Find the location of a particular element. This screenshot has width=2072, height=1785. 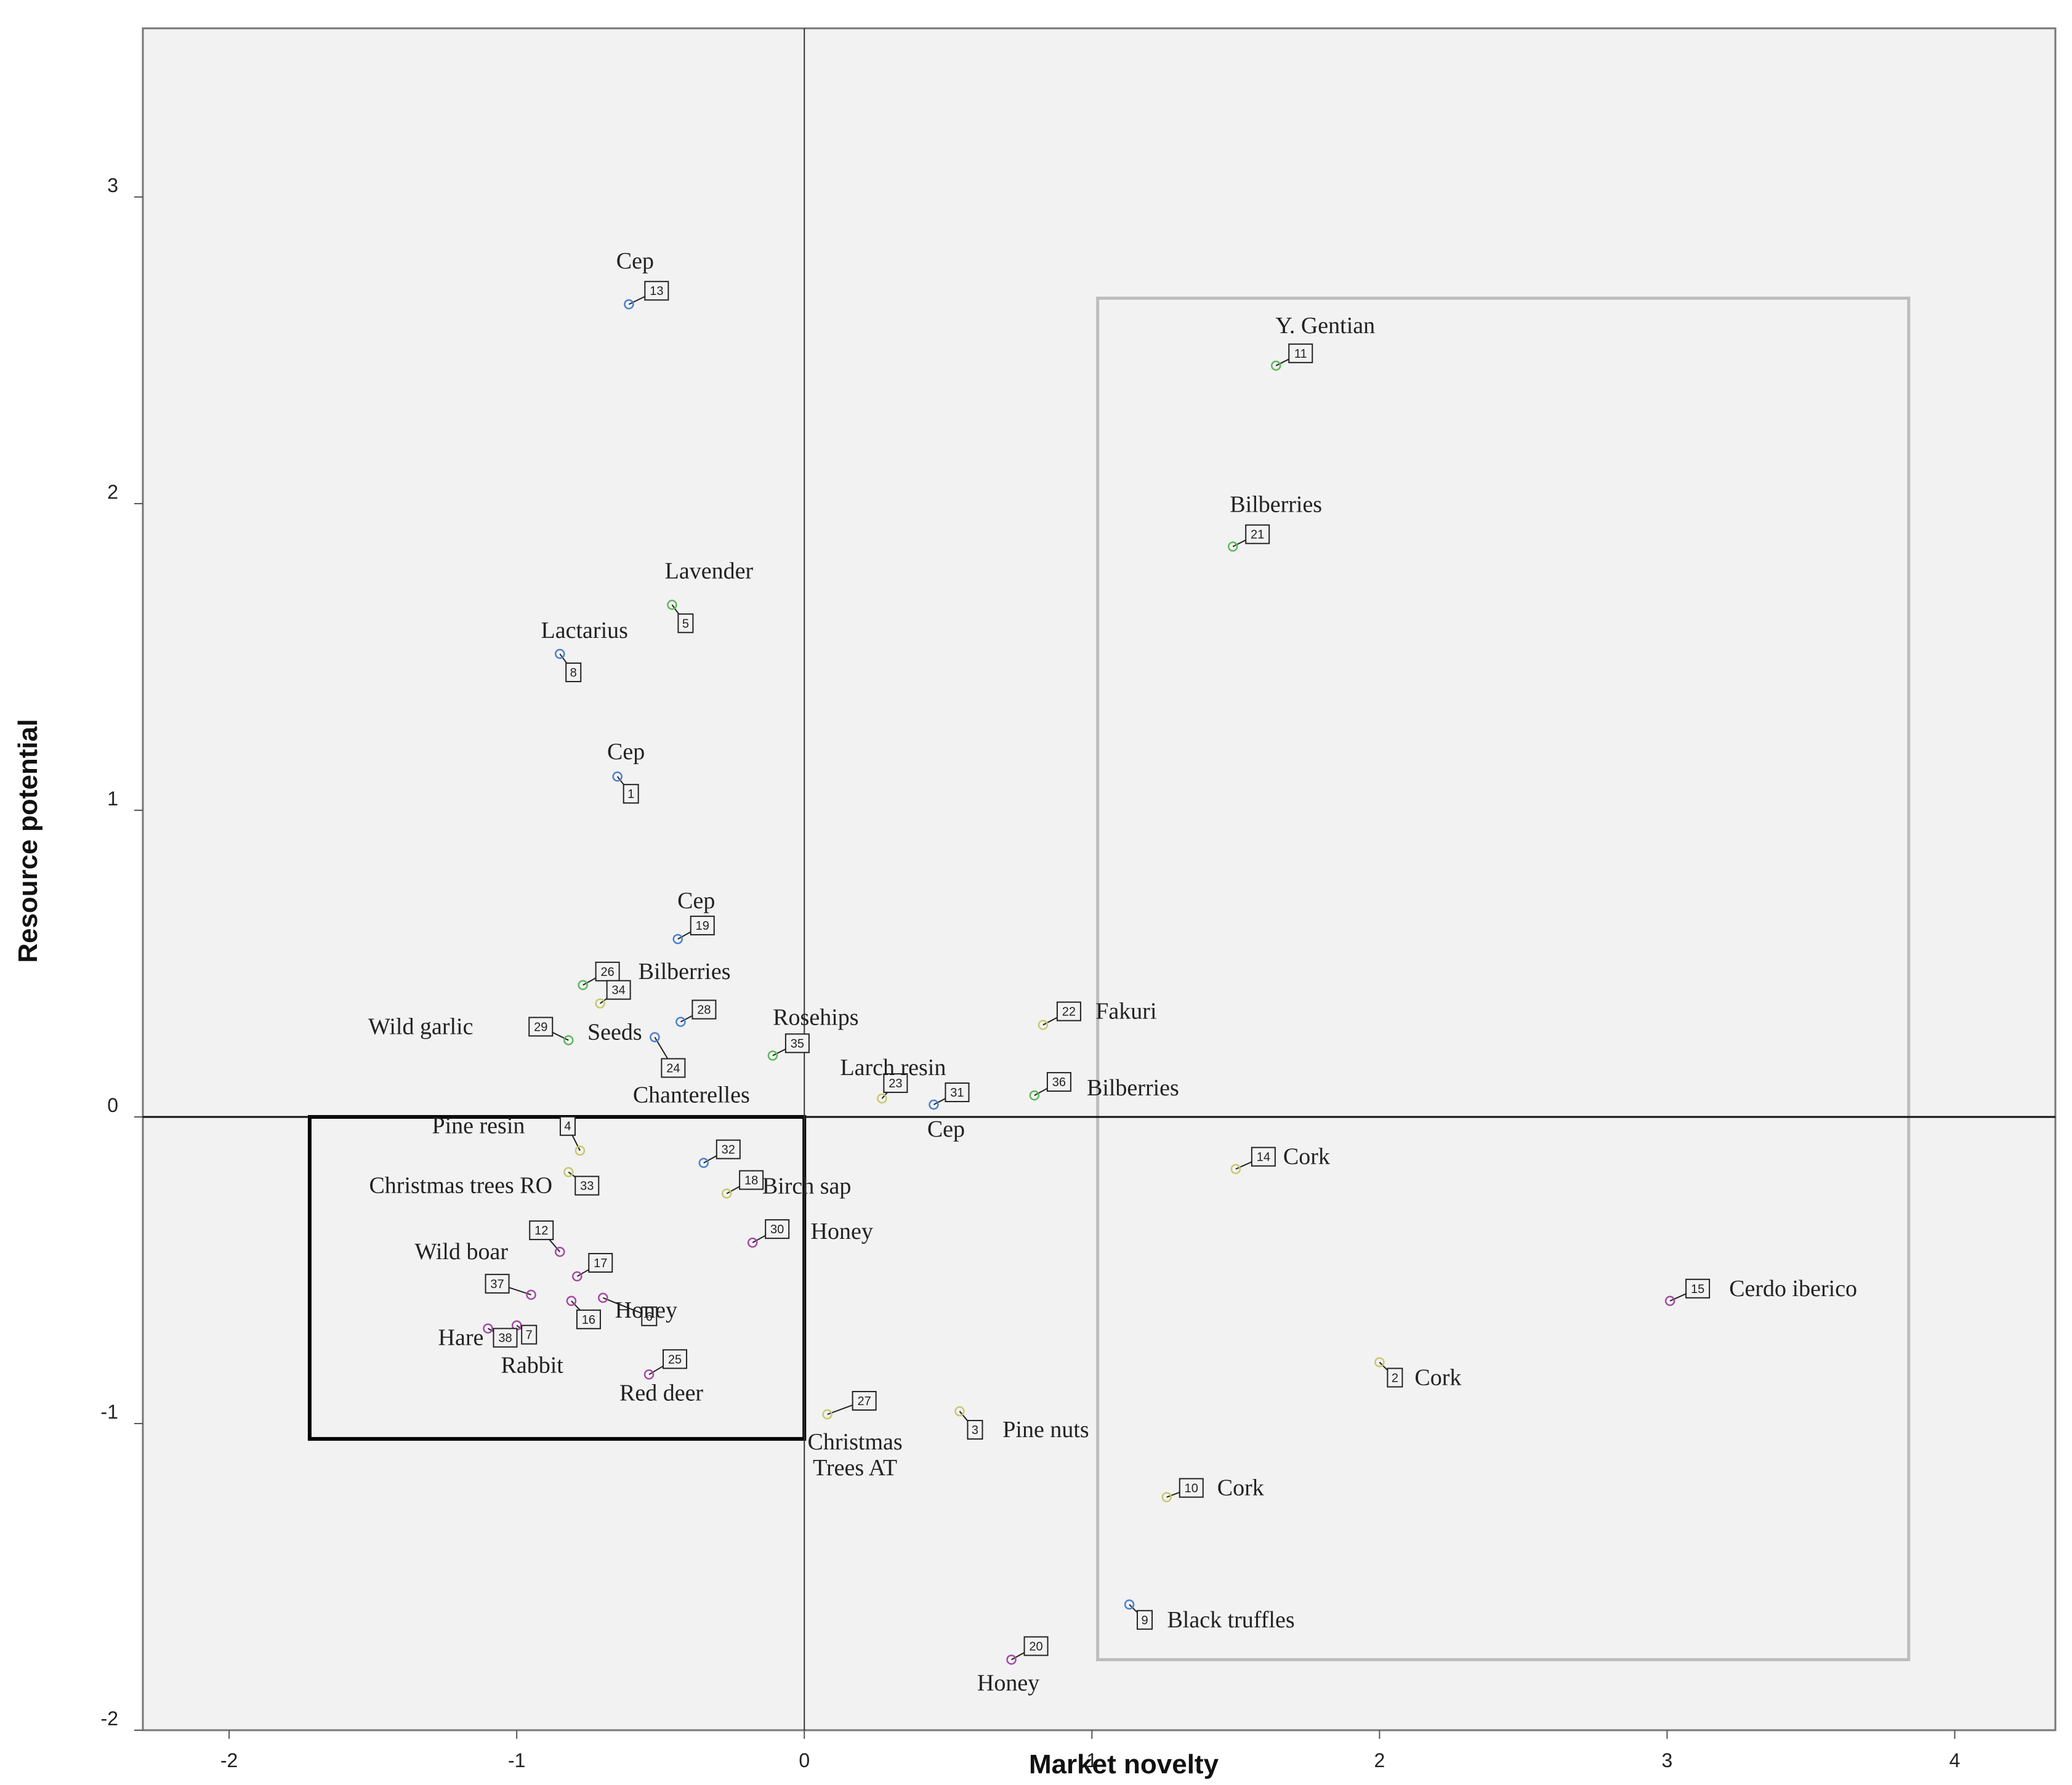

point-id: 15 is located at coordinates (1698, 1289).